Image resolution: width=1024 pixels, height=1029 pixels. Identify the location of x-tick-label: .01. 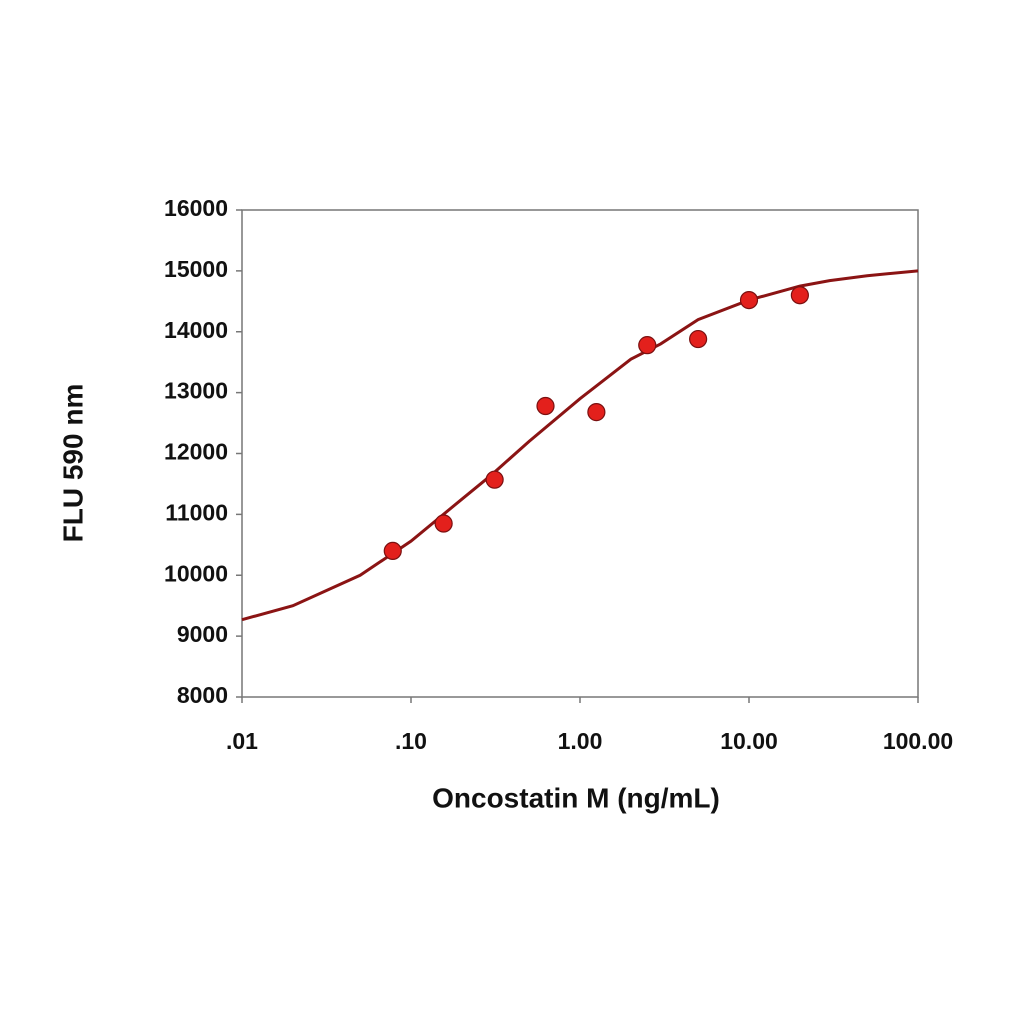
(242, 741).